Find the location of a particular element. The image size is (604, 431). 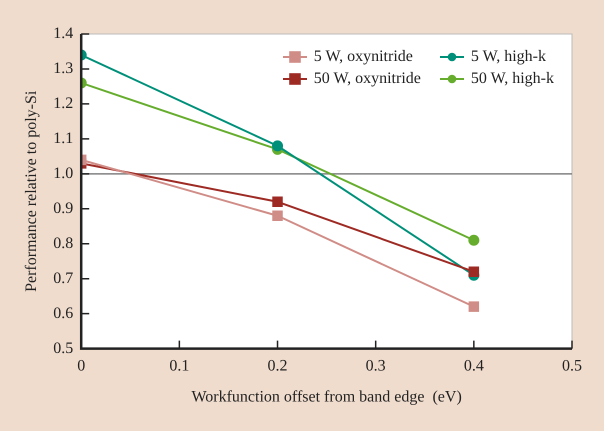

x-tick-label: 0.1 is located at coordinates (179, 365).